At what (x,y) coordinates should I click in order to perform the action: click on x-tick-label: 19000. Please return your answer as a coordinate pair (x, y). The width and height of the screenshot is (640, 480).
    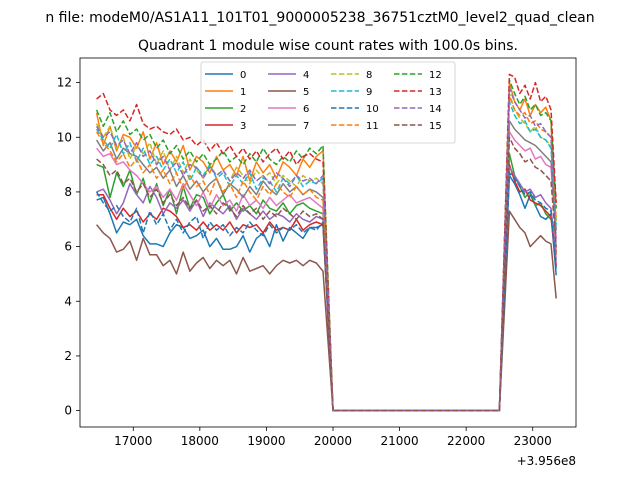
    Looking at the image, I should click on (266, 441).